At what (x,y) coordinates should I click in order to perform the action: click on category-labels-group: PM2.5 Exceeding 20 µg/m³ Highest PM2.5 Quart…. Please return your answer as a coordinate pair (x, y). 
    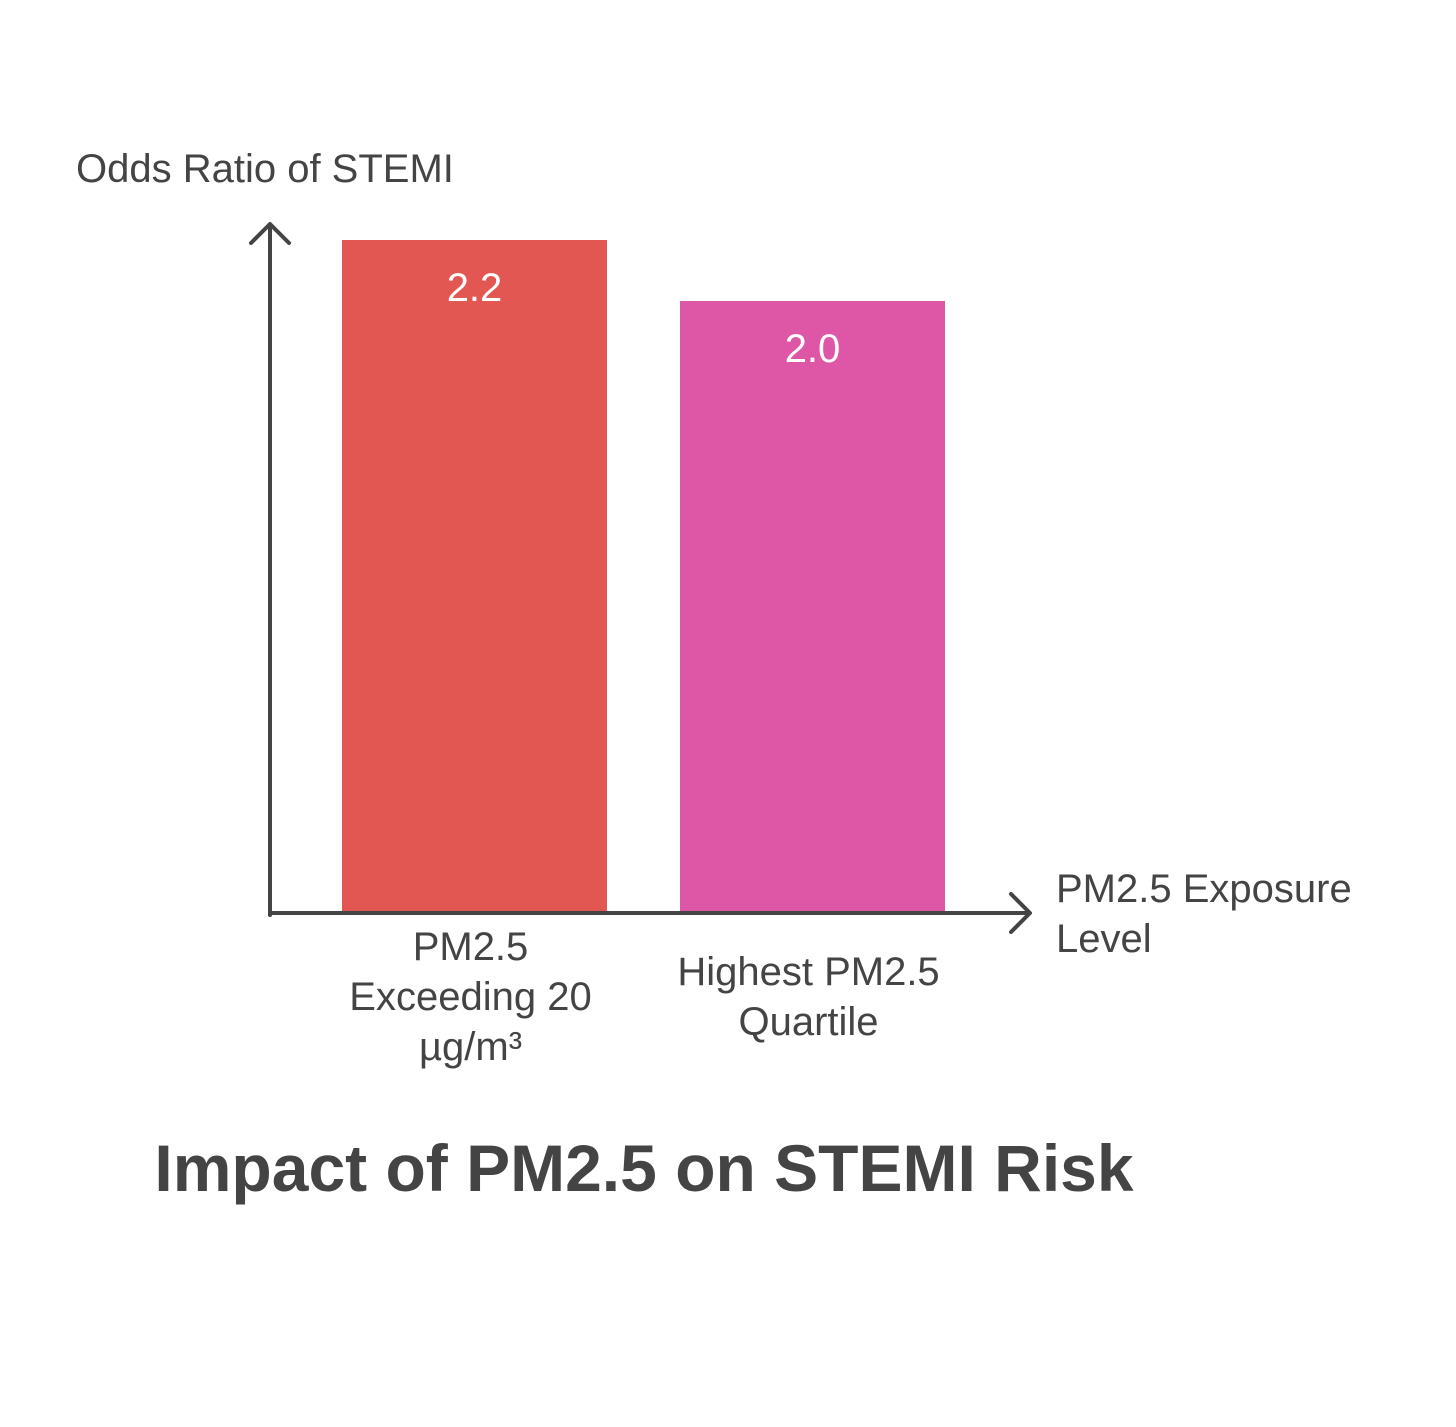
    Looking at the image, I should click on (644, 997).